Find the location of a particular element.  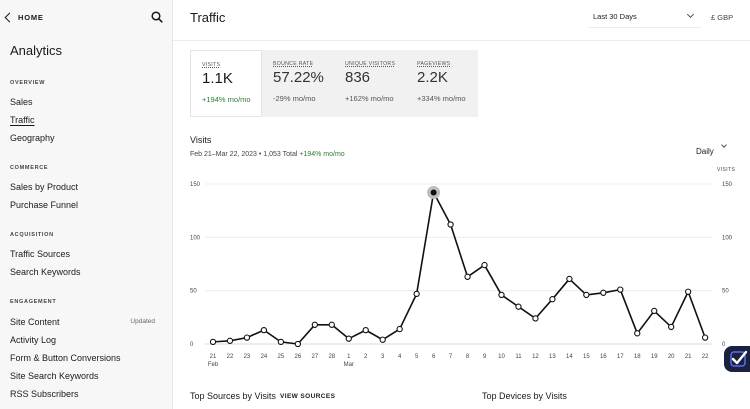

x-tick-label: 16 is located at coordinates (603, 357).